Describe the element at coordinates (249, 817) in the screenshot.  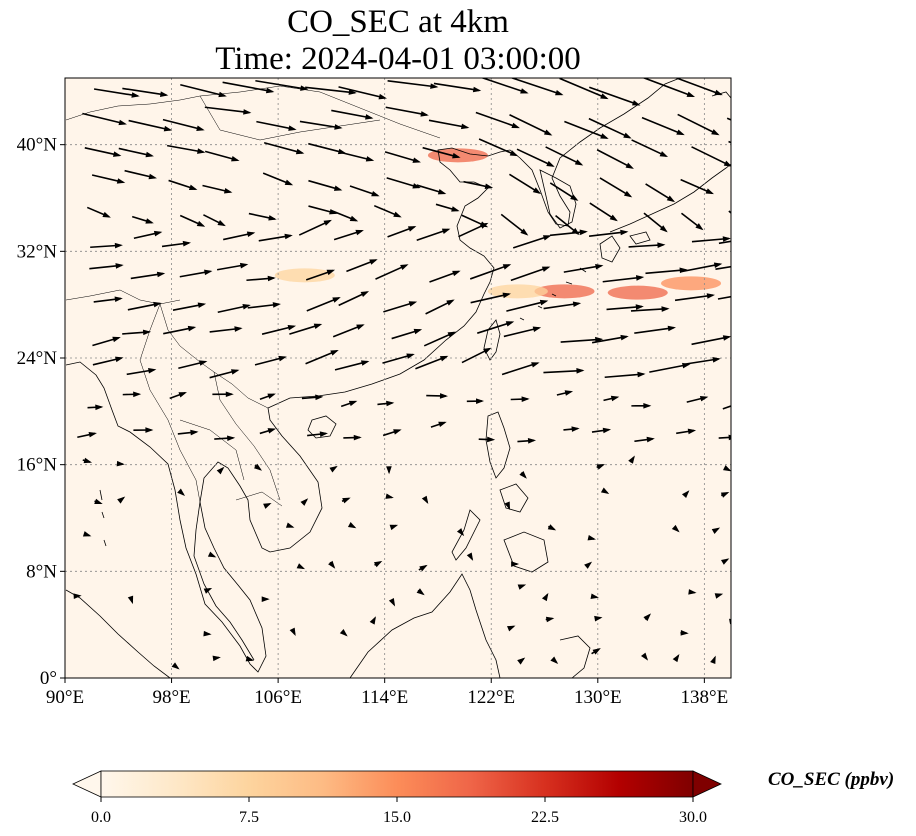
I see `colorbar-tick-label: 7.5` at that location.